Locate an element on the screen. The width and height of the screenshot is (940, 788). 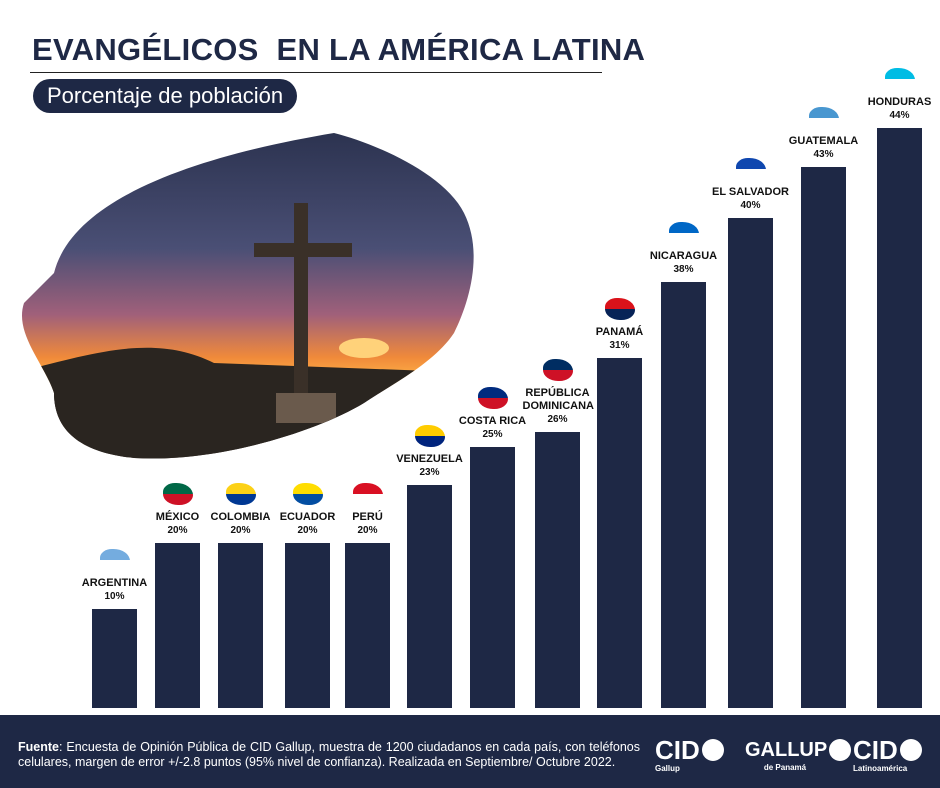
category-label: EL SALVADOR is located at coordinates (750, 192).